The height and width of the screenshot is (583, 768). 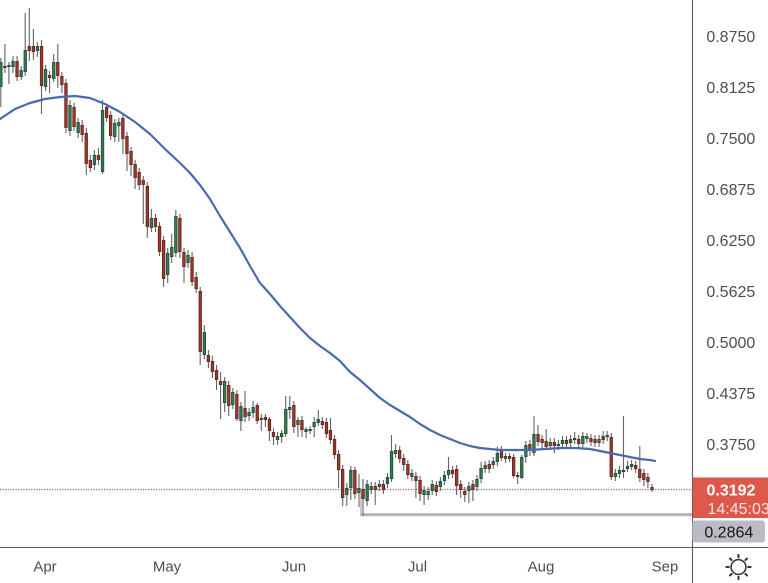 I want to click on svg-text: 0.3192, so click(x=731, y=490).